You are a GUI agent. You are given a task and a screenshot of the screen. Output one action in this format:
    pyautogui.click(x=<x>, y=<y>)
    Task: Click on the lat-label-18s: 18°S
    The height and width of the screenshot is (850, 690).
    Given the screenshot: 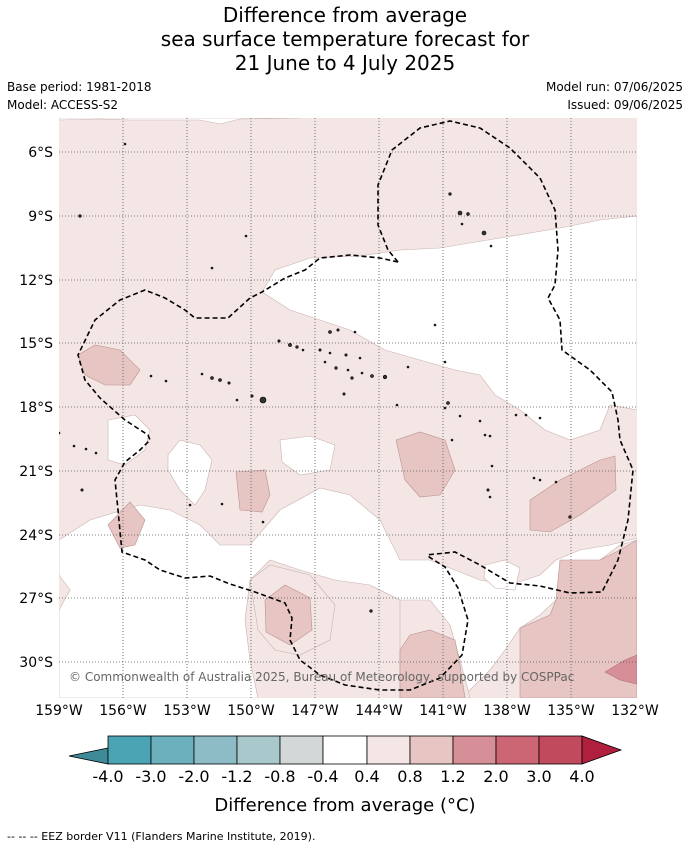 What is the action you would take?
    pyautogui.click(x=36, y=408)
    